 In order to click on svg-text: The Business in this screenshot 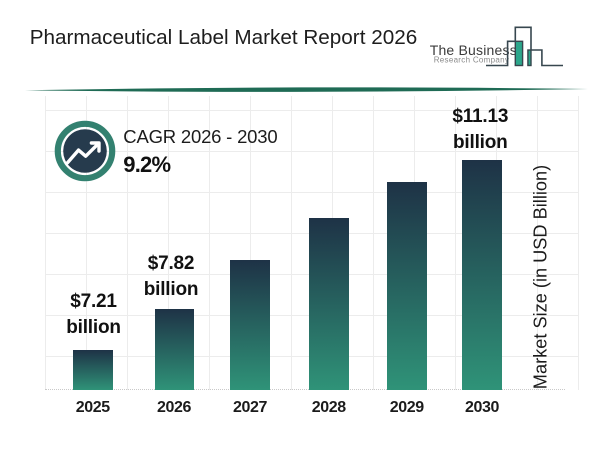, I will do `click(473, 50)`.